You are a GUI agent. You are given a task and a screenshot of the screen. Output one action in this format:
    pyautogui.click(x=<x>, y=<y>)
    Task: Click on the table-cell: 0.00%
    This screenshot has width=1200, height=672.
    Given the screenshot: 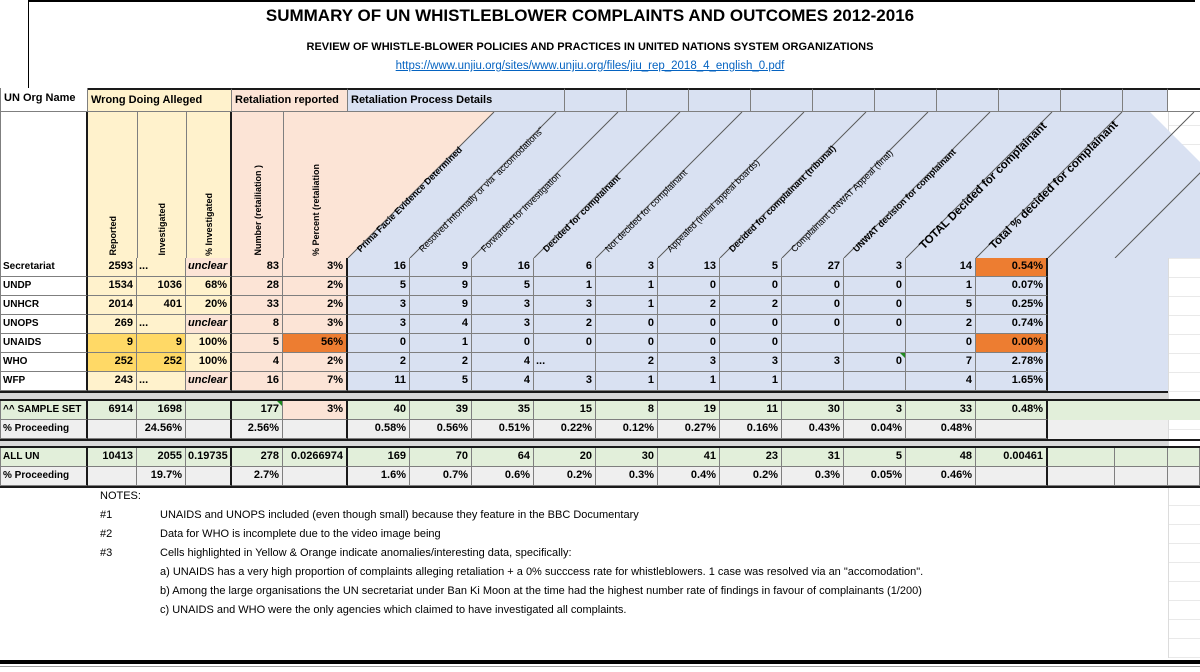 What is the action you would take?
    pyautogui.click(x=1012, y=343)
    